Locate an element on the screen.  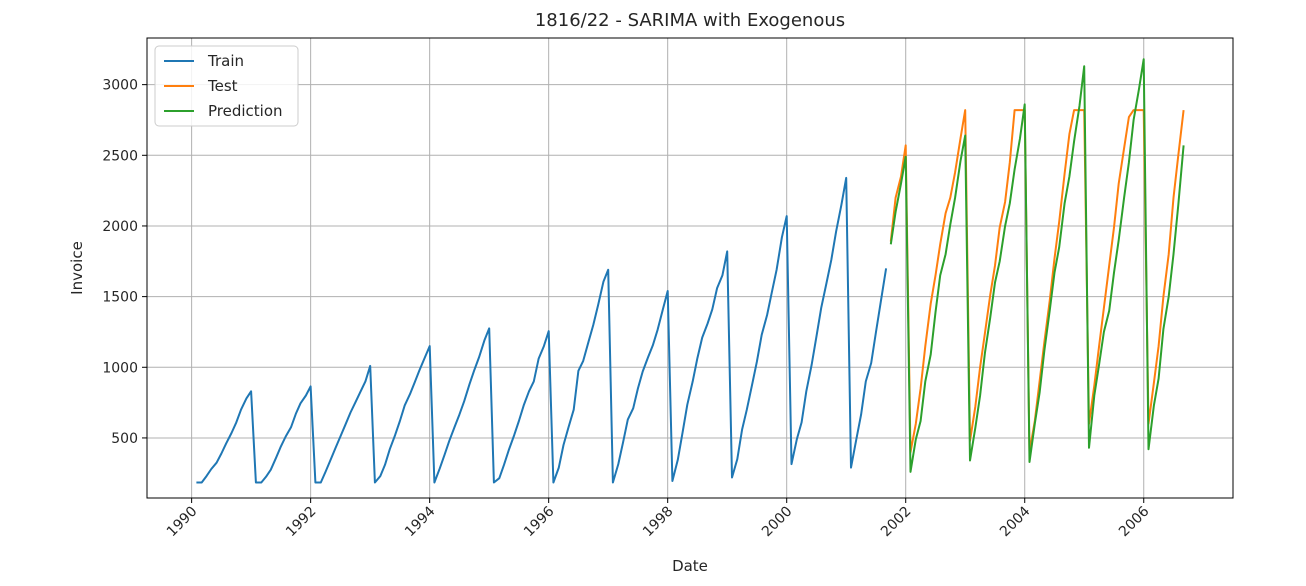
x-tick-label: 2002 is located at coordinates (896, 522).